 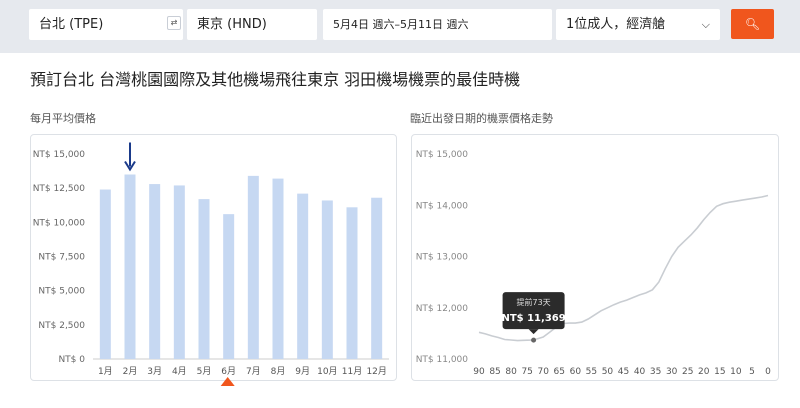 I want to click on x-tick-label: 7月, so click(x=253, y=371).